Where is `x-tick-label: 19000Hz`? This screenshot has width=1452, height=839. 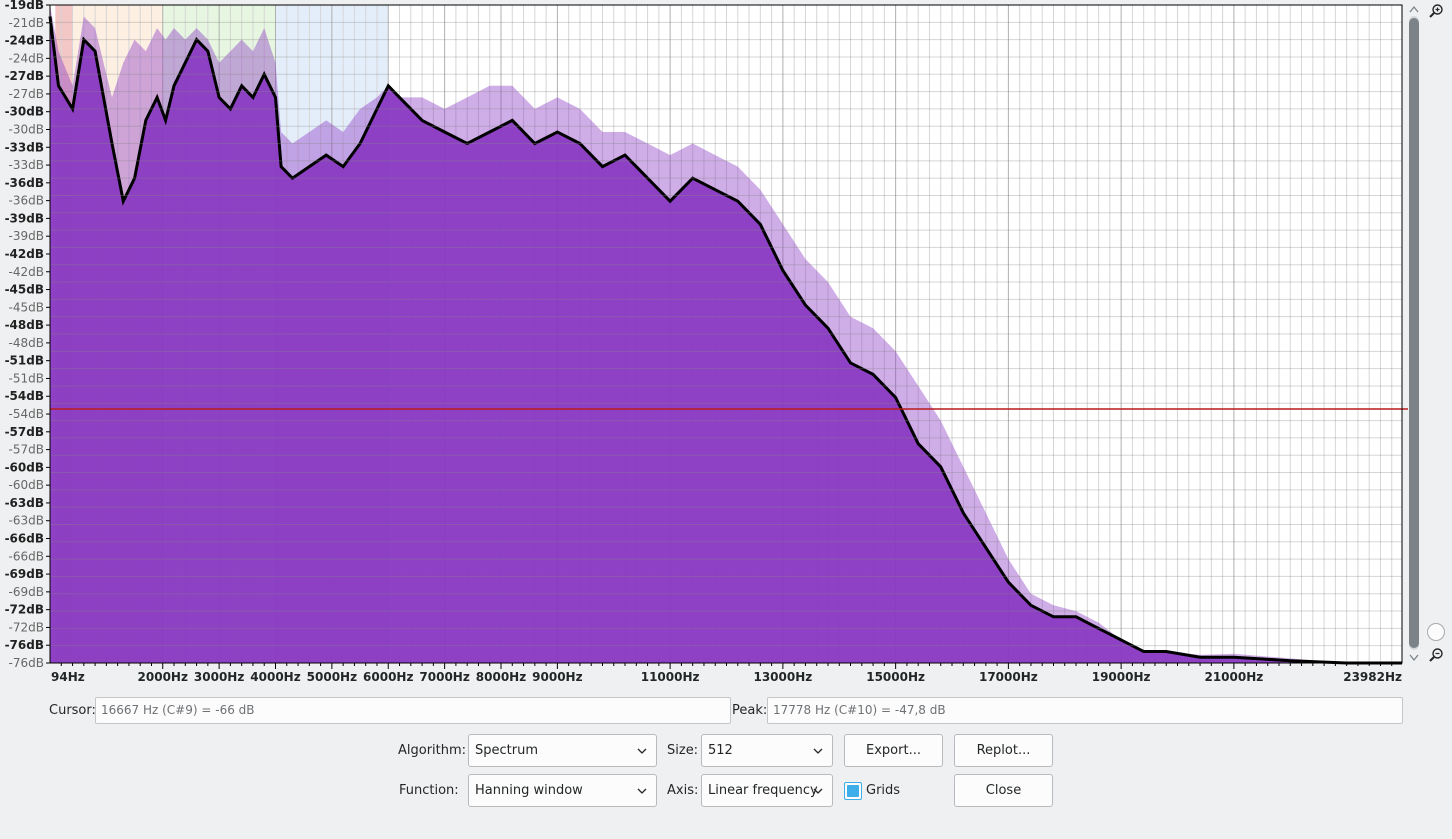 x-tick-label: 19000Hz is located at coordinates (1121, 677).